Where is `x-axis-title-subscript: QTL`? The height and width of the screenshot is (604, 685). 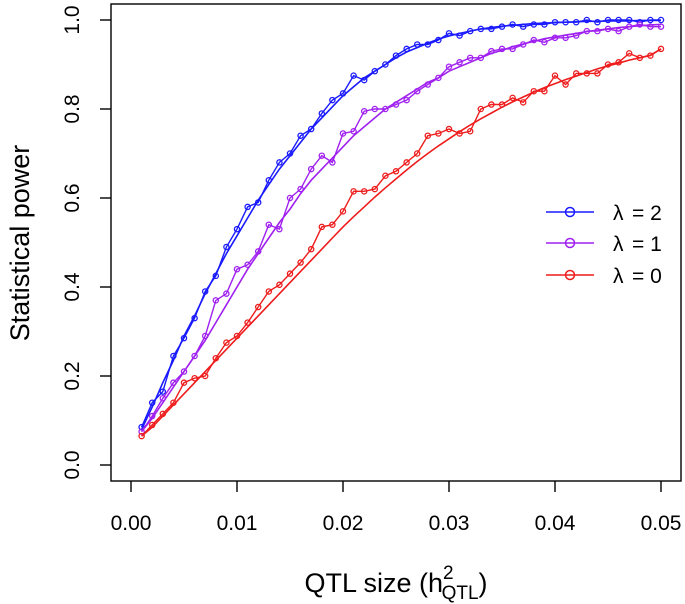
x-axis-title-subscript: QTL is located at coordinates (460, 593).